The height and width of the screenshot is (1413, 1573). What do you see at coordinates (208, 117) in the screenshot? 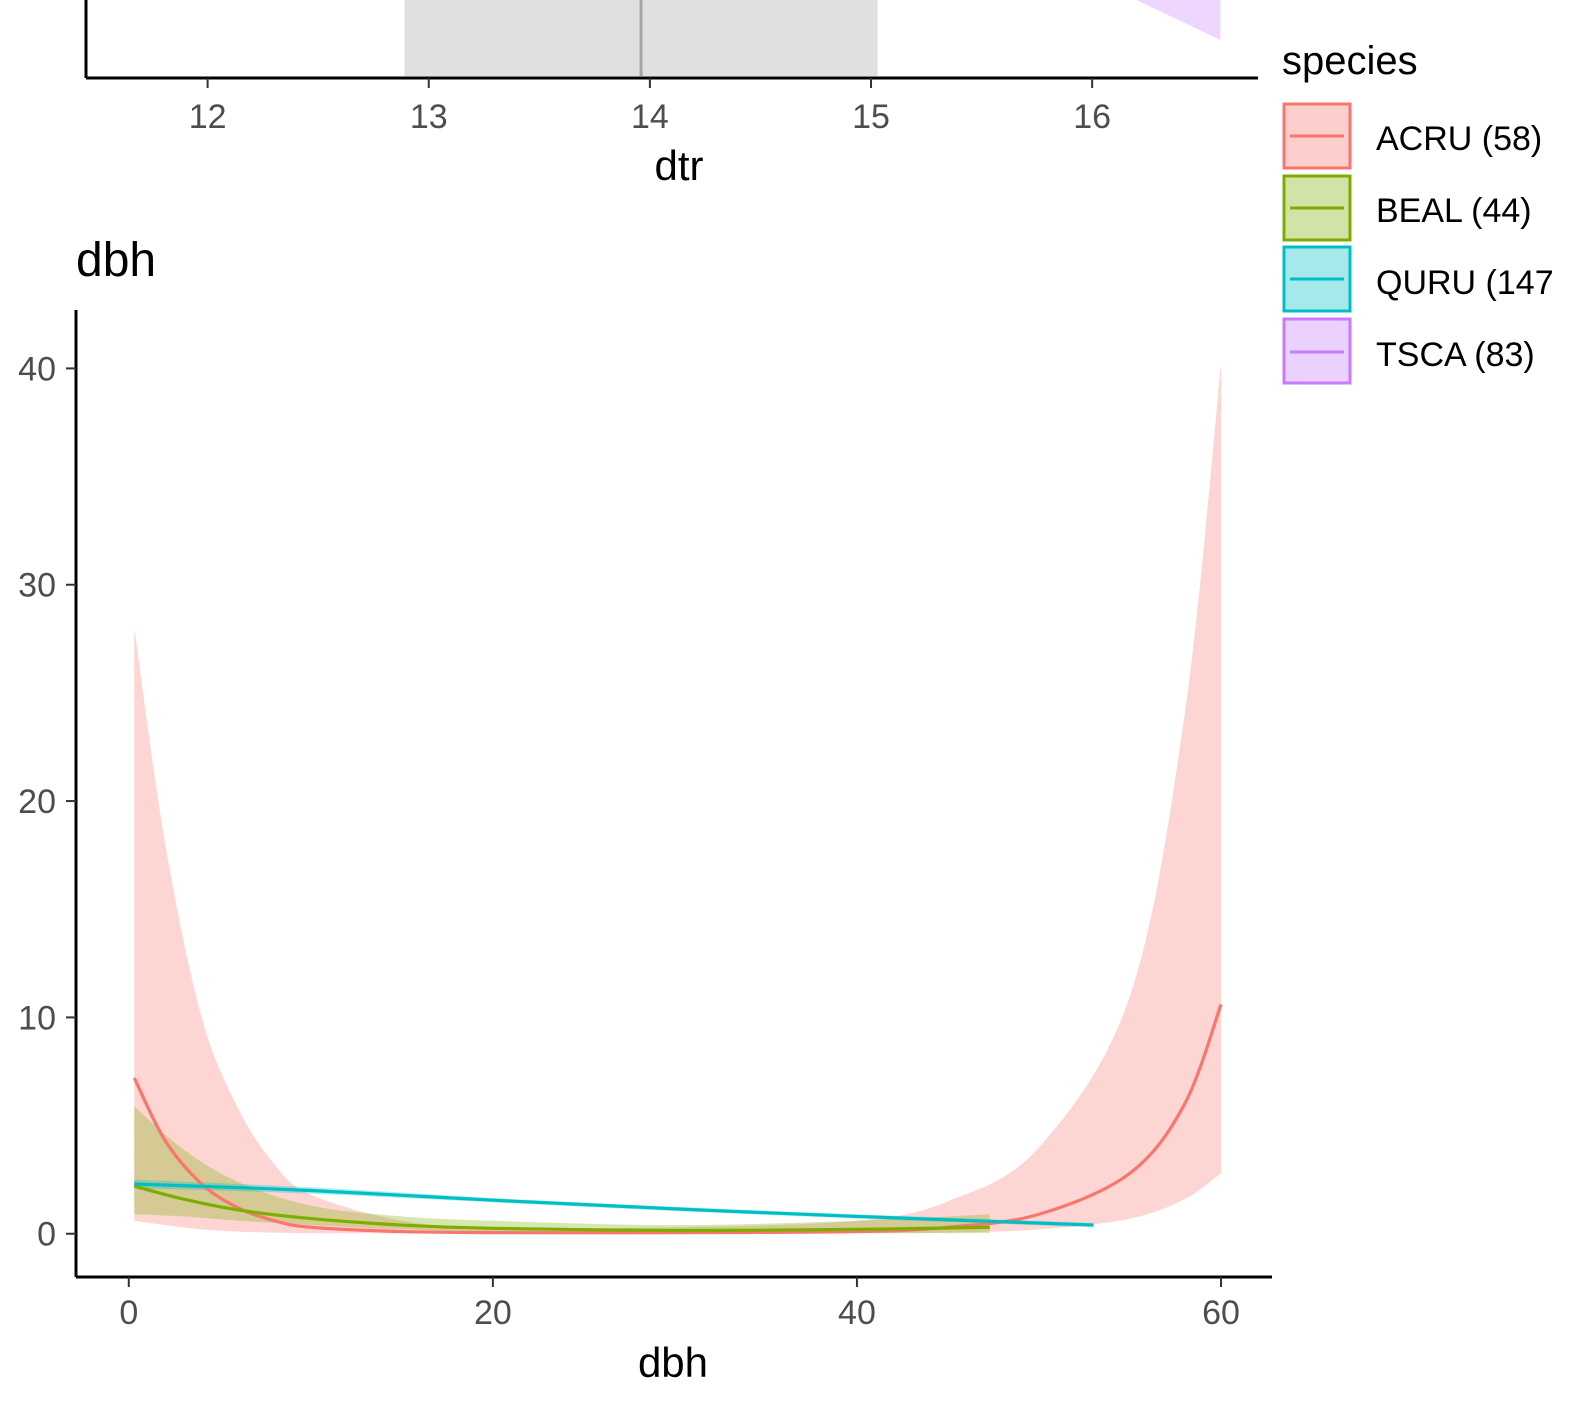
I see `dtr-x-tick-label: 12` at bounding box center [208, 117].